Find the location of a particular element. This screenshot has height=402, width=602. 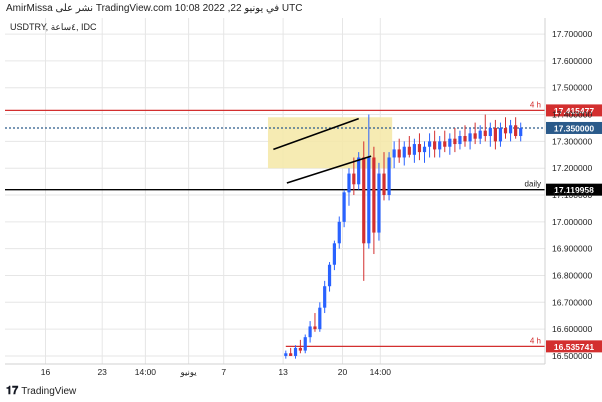

x-tick-label: 20 is located at coordinates (343, 372).